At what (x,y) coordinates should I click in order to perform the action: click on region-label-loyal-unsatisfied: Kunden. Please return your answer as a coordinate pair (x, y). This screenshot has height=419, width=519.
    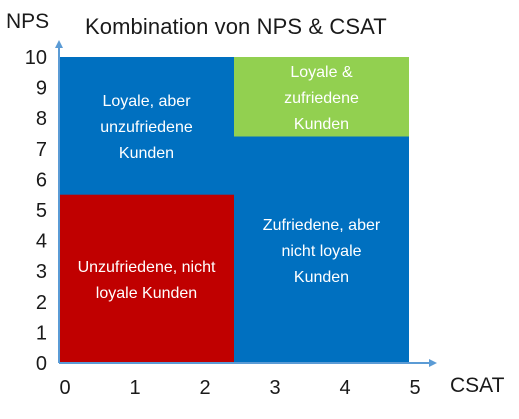
    Looking at the image, I should click on (146, 153).